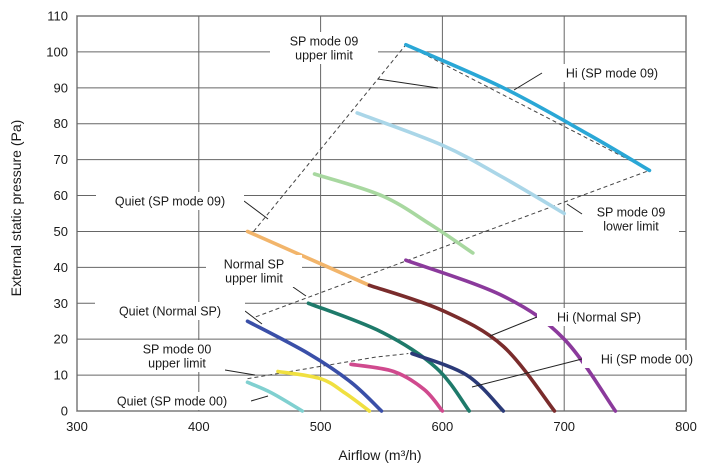 The width and height of the screenshot is (710, 474). I want to click on y-tick-label: 100, so click(57, 51).